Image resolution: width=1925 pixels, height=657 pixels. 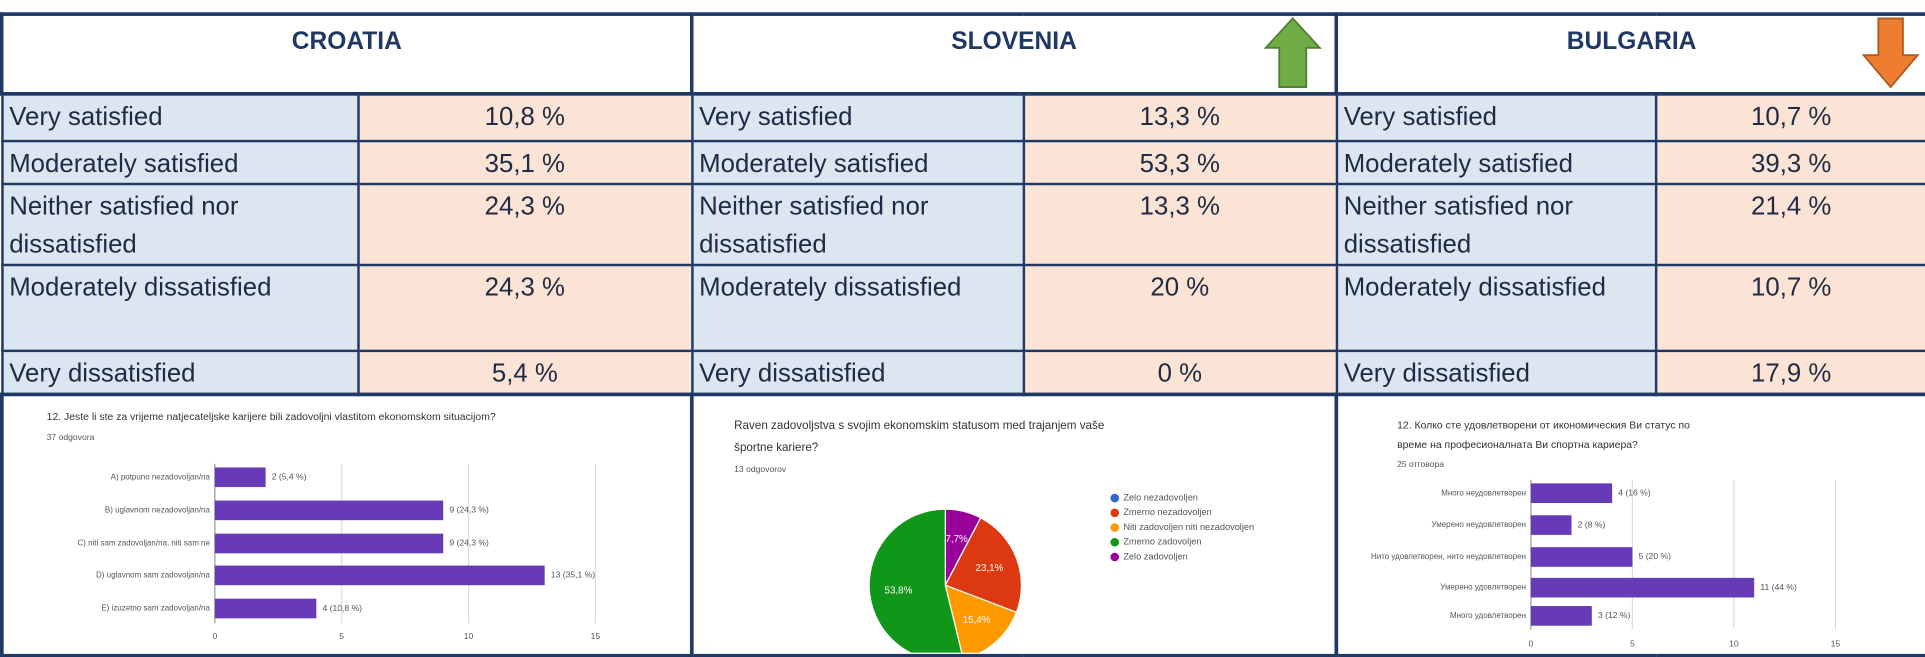 I want to click on country-header: CROATIA, so click(x=347, y=54).